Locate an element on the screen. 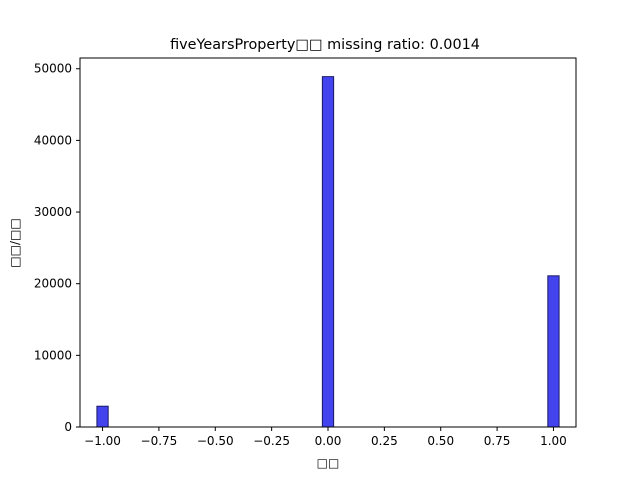 The image size is (640, 480). x-axis-label: □□ is located at coordinates (328, 463).